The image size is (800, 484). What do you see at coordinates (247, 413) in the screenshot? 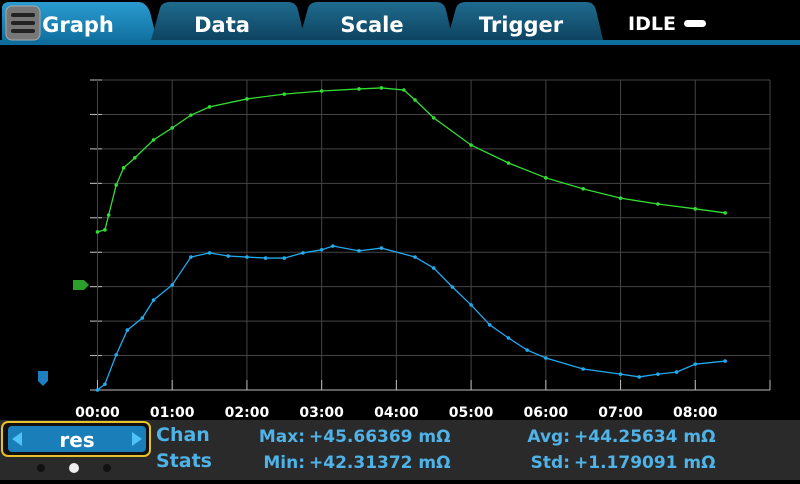
I see `x-tick-label: 02:00` at bounding box center [247, 413].